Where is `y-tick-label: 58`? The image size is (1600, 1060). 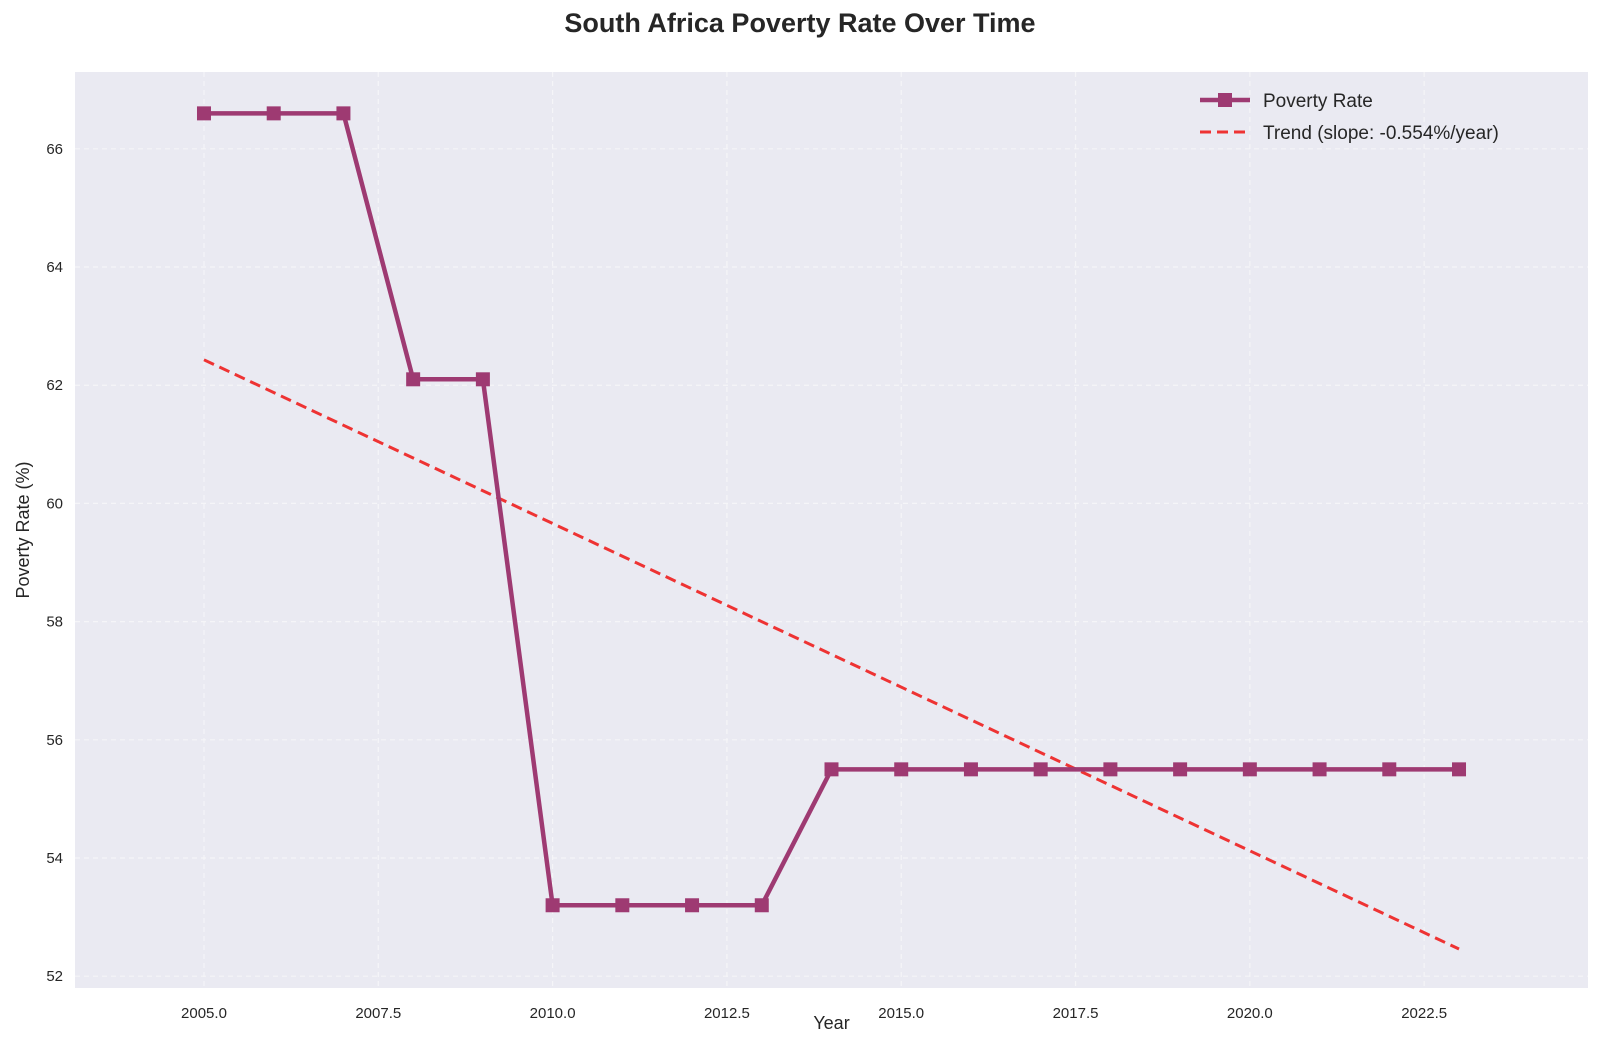 y-tick-label: 58 is located at coordinates (54, 622).